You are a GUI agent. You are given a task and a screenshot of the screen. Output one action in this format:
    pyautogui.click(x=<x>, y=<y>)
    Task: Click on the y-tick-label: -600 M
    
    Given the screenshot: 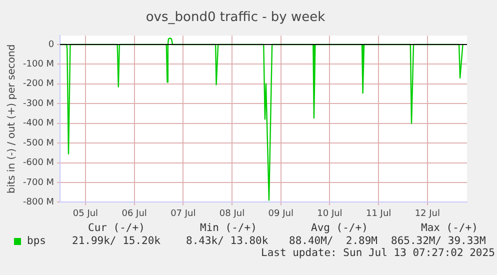 What is the action you would take?
    pyautogui.click(x=38, y=163)
    